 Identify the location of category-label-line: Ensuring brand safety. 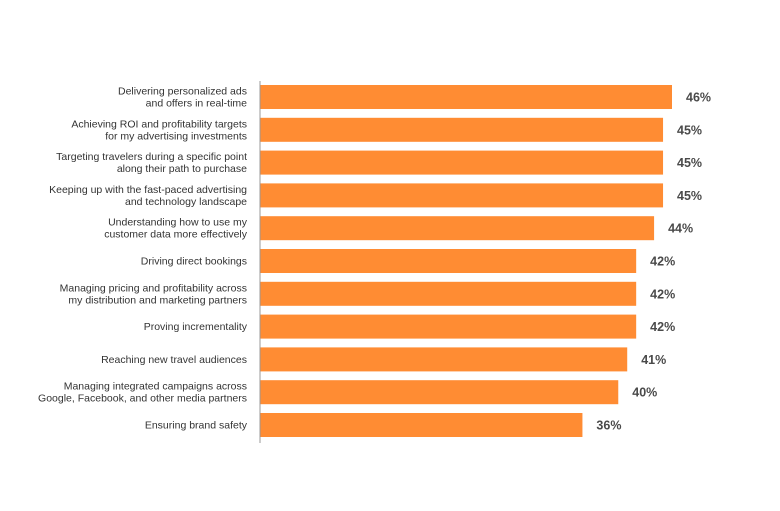
(196, 426).